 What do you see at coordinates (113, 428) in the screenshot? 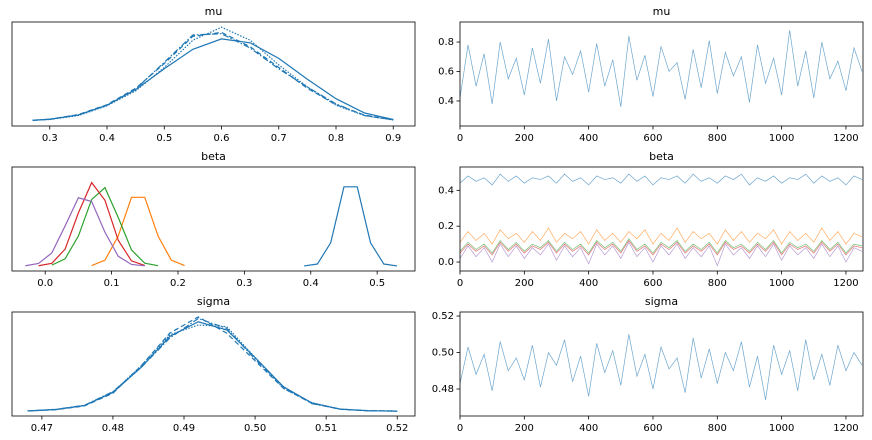
I see `x-tick-label: 0.48` at bounding box center [113, 428].